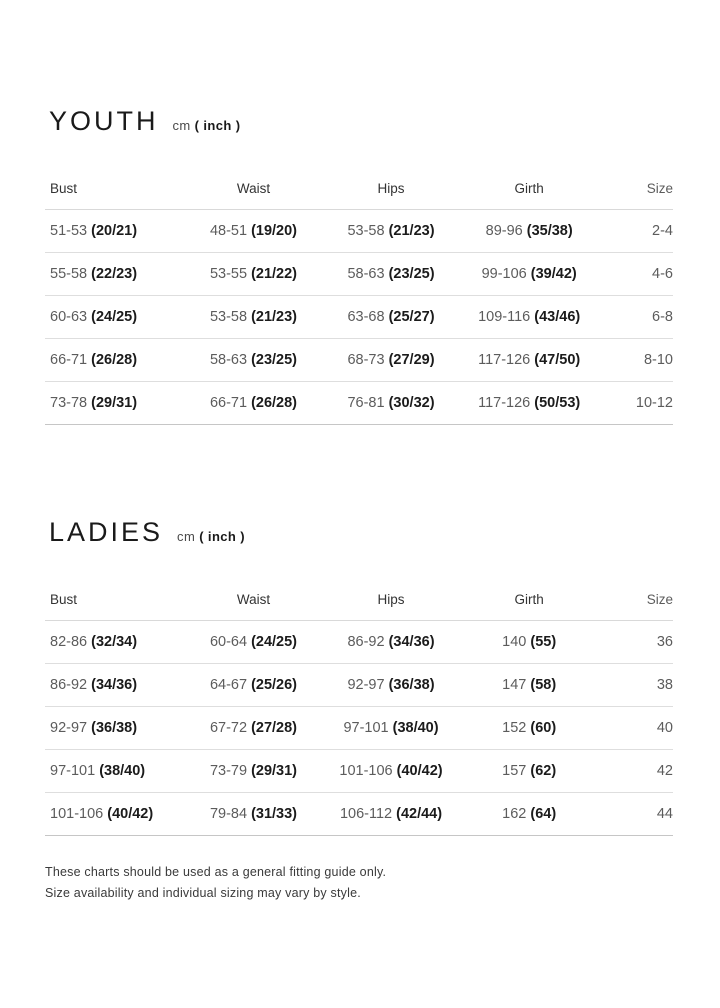 The width and height of the screenshot is (720, 1008). I want to click on girth-cell: 89-96 (35/38), so click(529, 231).